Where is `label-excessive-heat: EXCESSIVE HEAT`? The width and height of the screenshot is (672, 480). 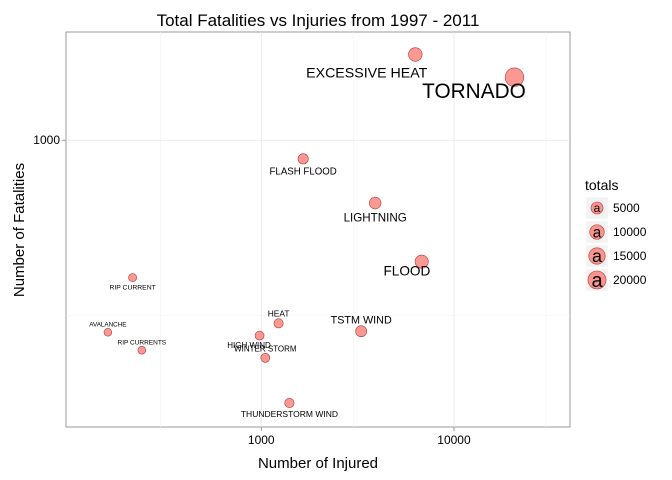
label-excessive-heat: EXCESSIVE HEAT is located at coordinates (366, 73).